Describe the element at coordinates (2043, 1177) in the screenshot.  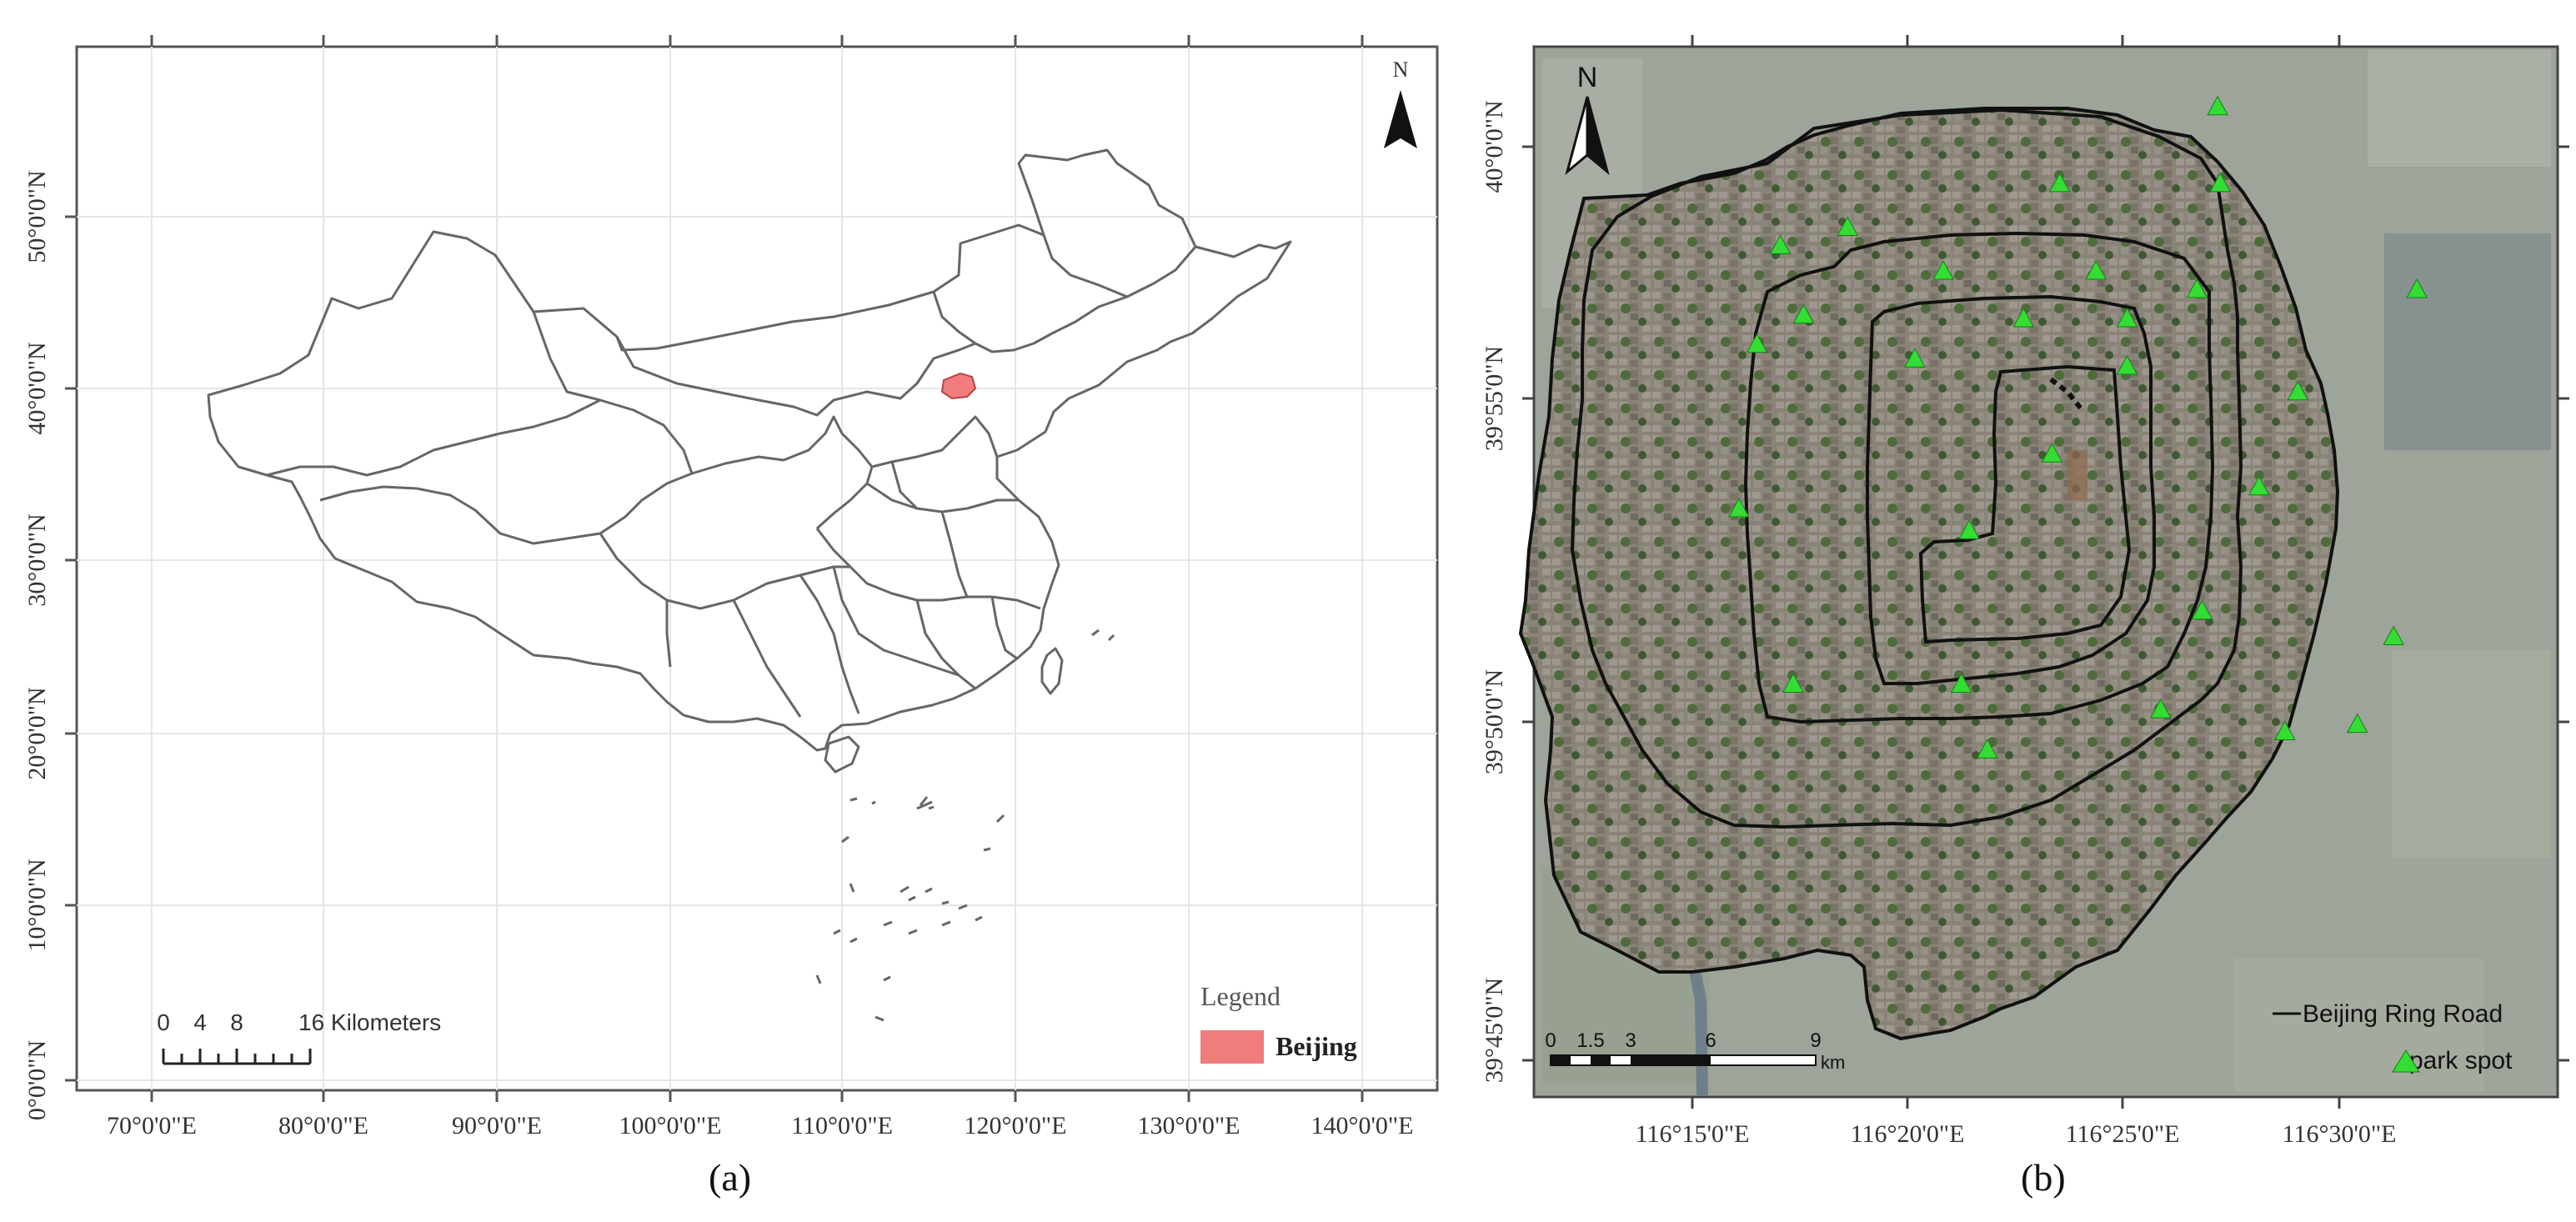
I see `panel-b-caption: (b)` at that location.